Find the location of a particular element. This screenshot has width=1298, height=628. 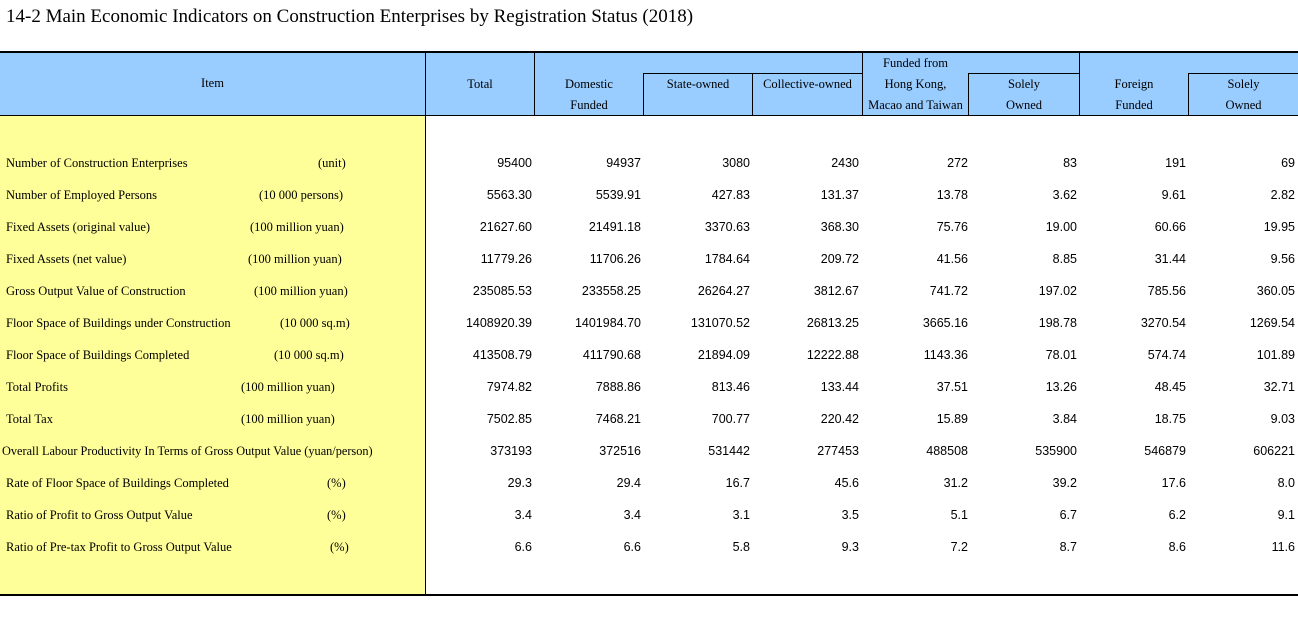

table-cell: 8.6 is located at coordinates (1177, 547).